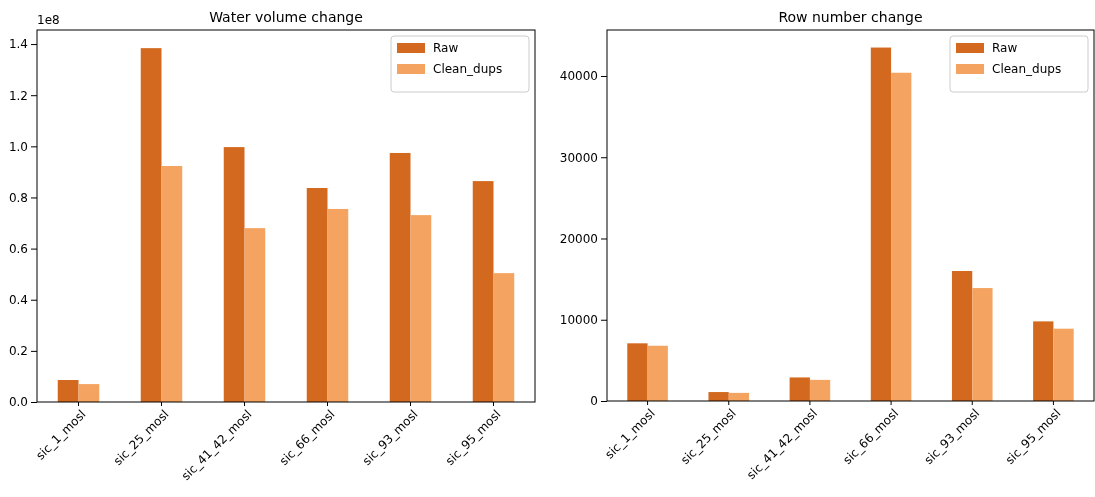  I want to click on y-tick-label: 0, so click(594, 401).